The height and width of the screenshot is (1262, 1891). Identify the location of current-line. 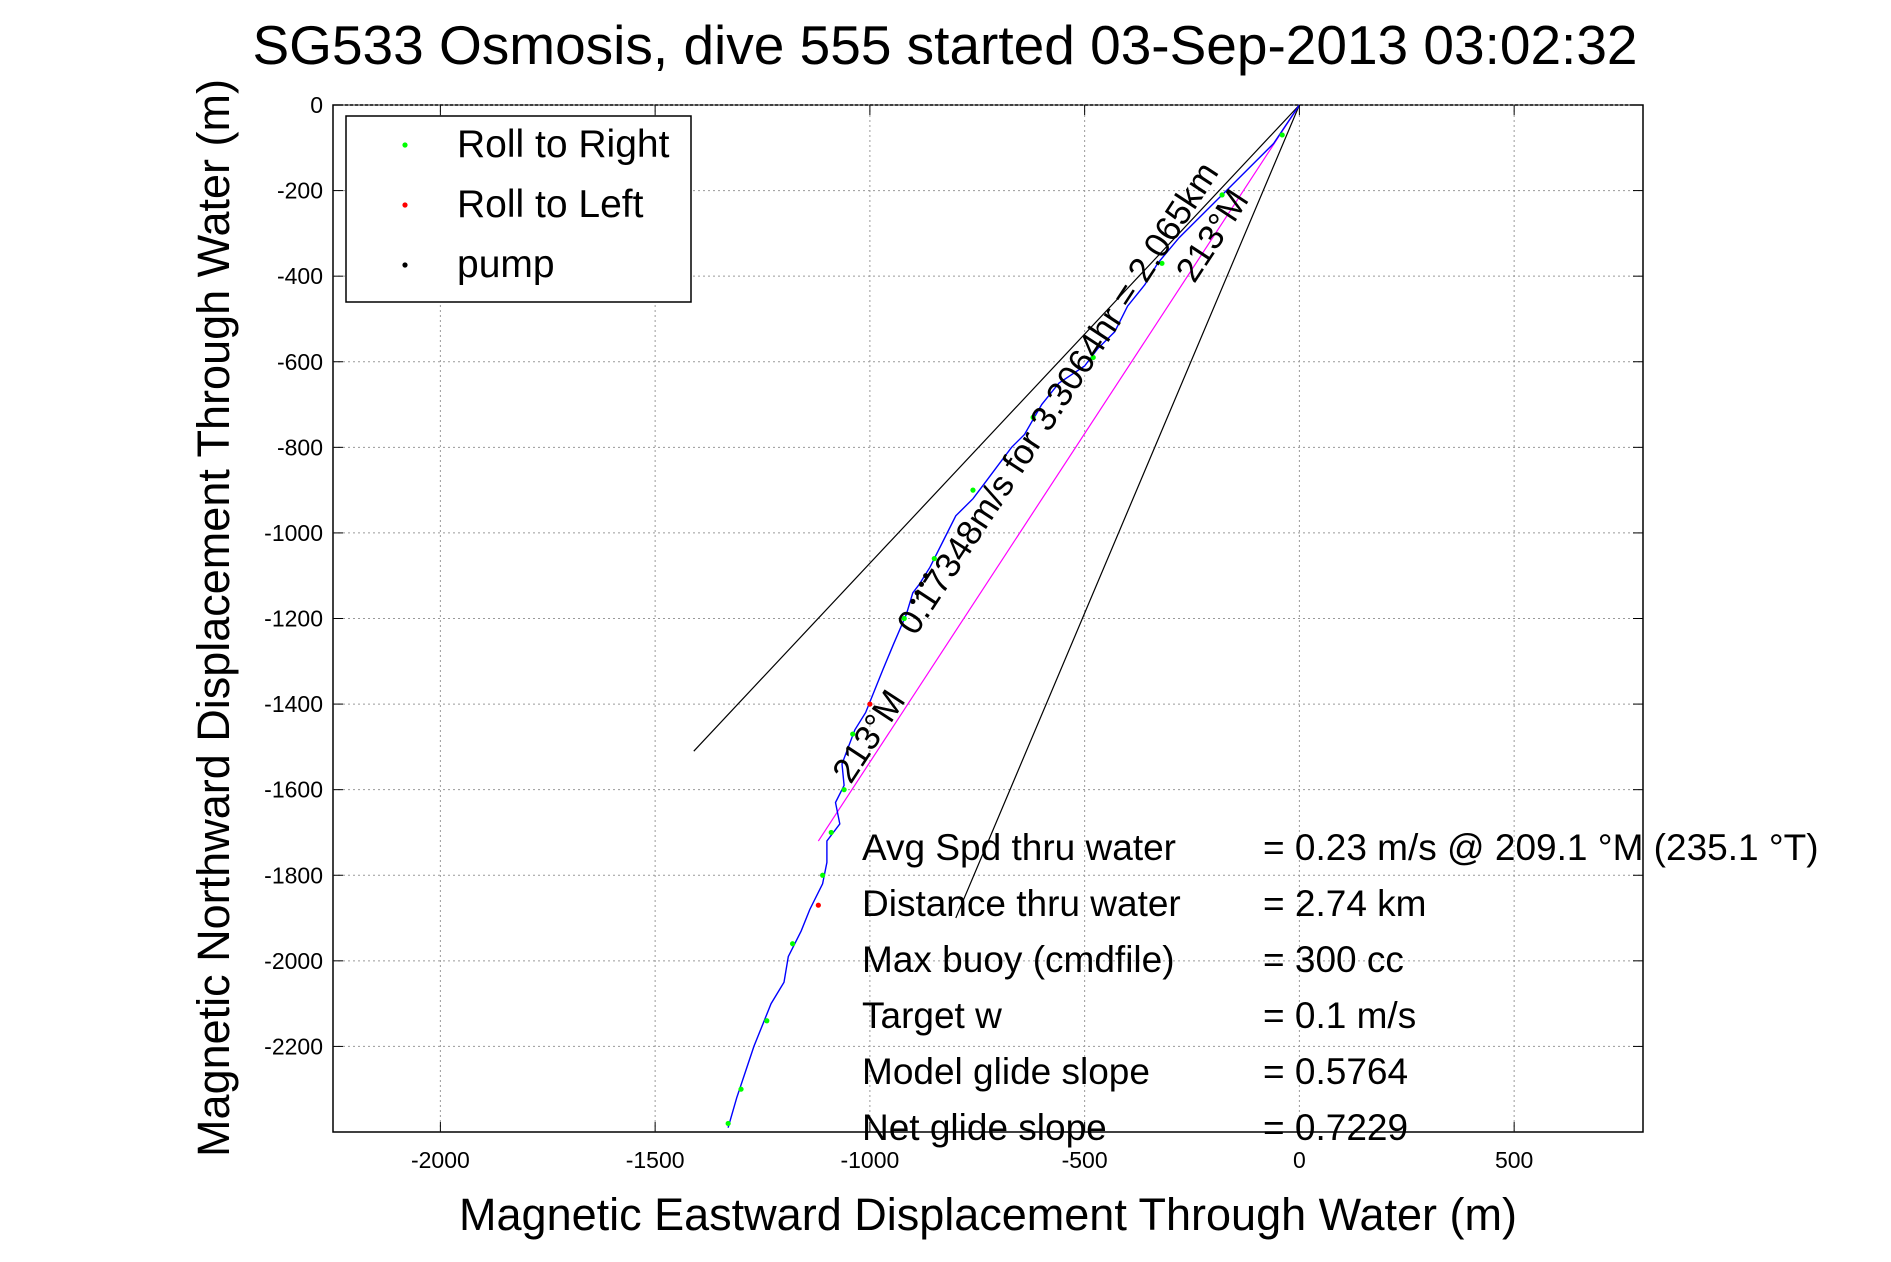
(1127, 511).